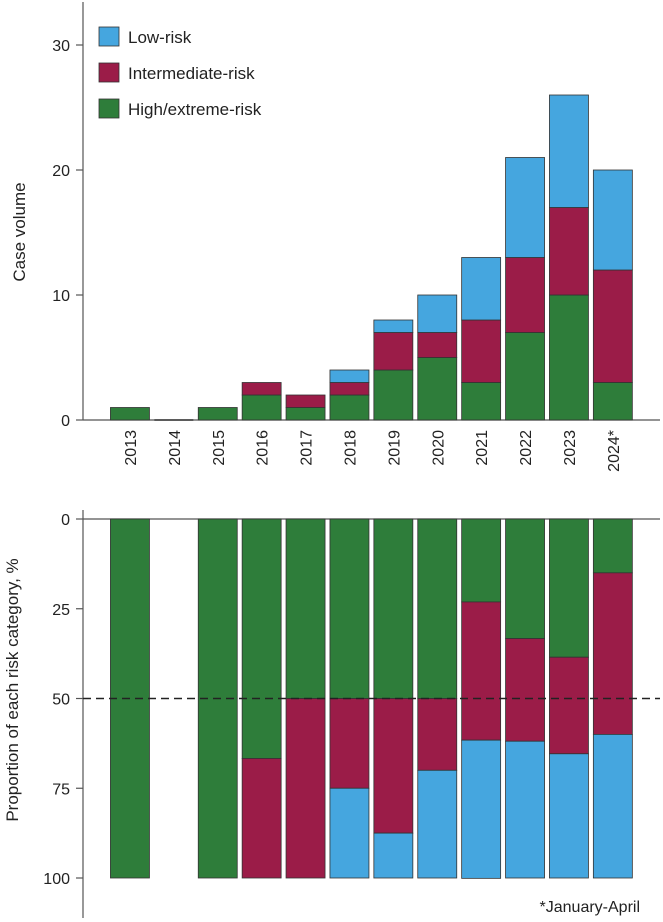 The width and height of the screenshot is (663, 922). I want to click on top-bar-high-extreme-risk-2018, so click(349, 407).